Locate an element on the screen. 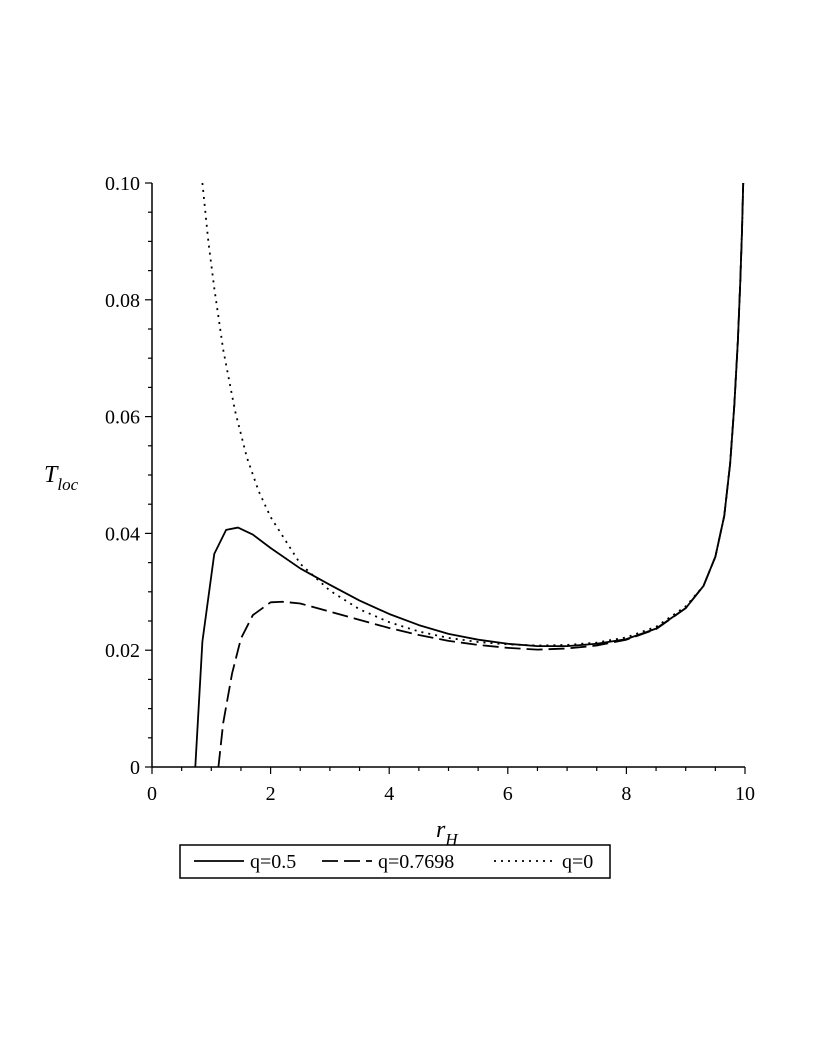 Image resolution: width=817 pixels, height=1058 pixels. legend: q=0.5 q=0.7698 q=0 is located at coordinates (395, 861).